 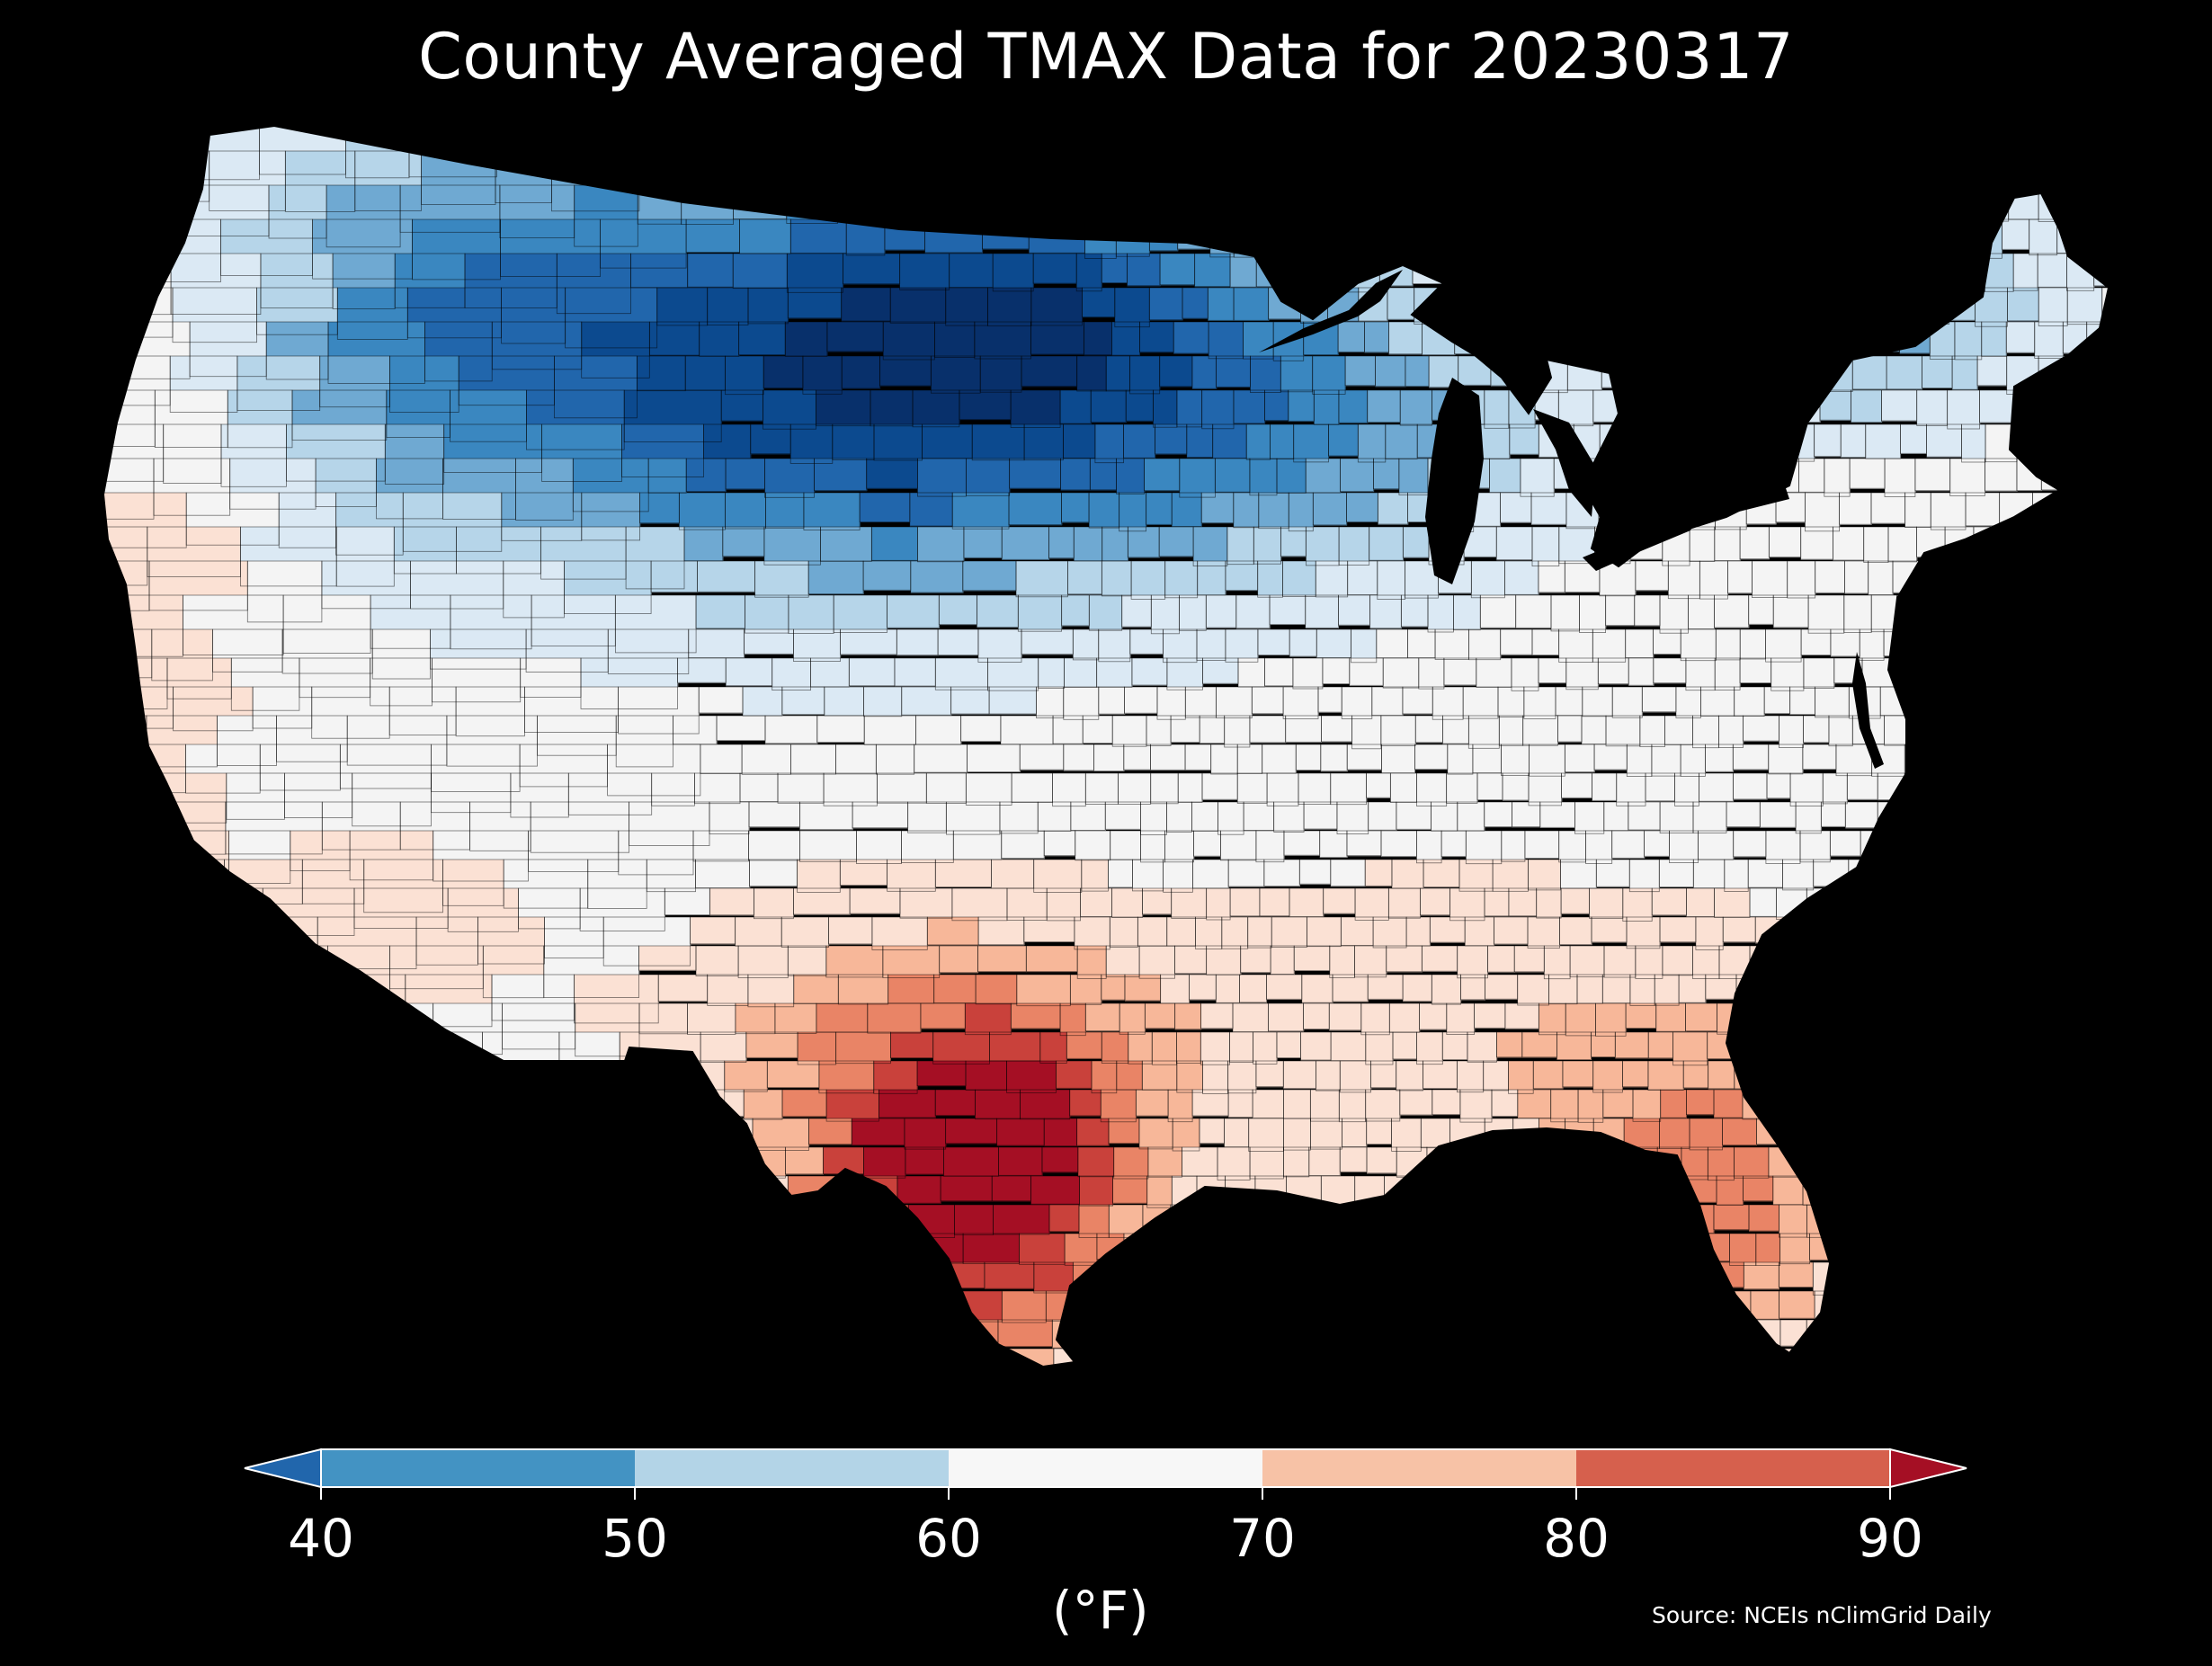 I want to click on unit-text: (°F), so click(x=1100, y=1610).